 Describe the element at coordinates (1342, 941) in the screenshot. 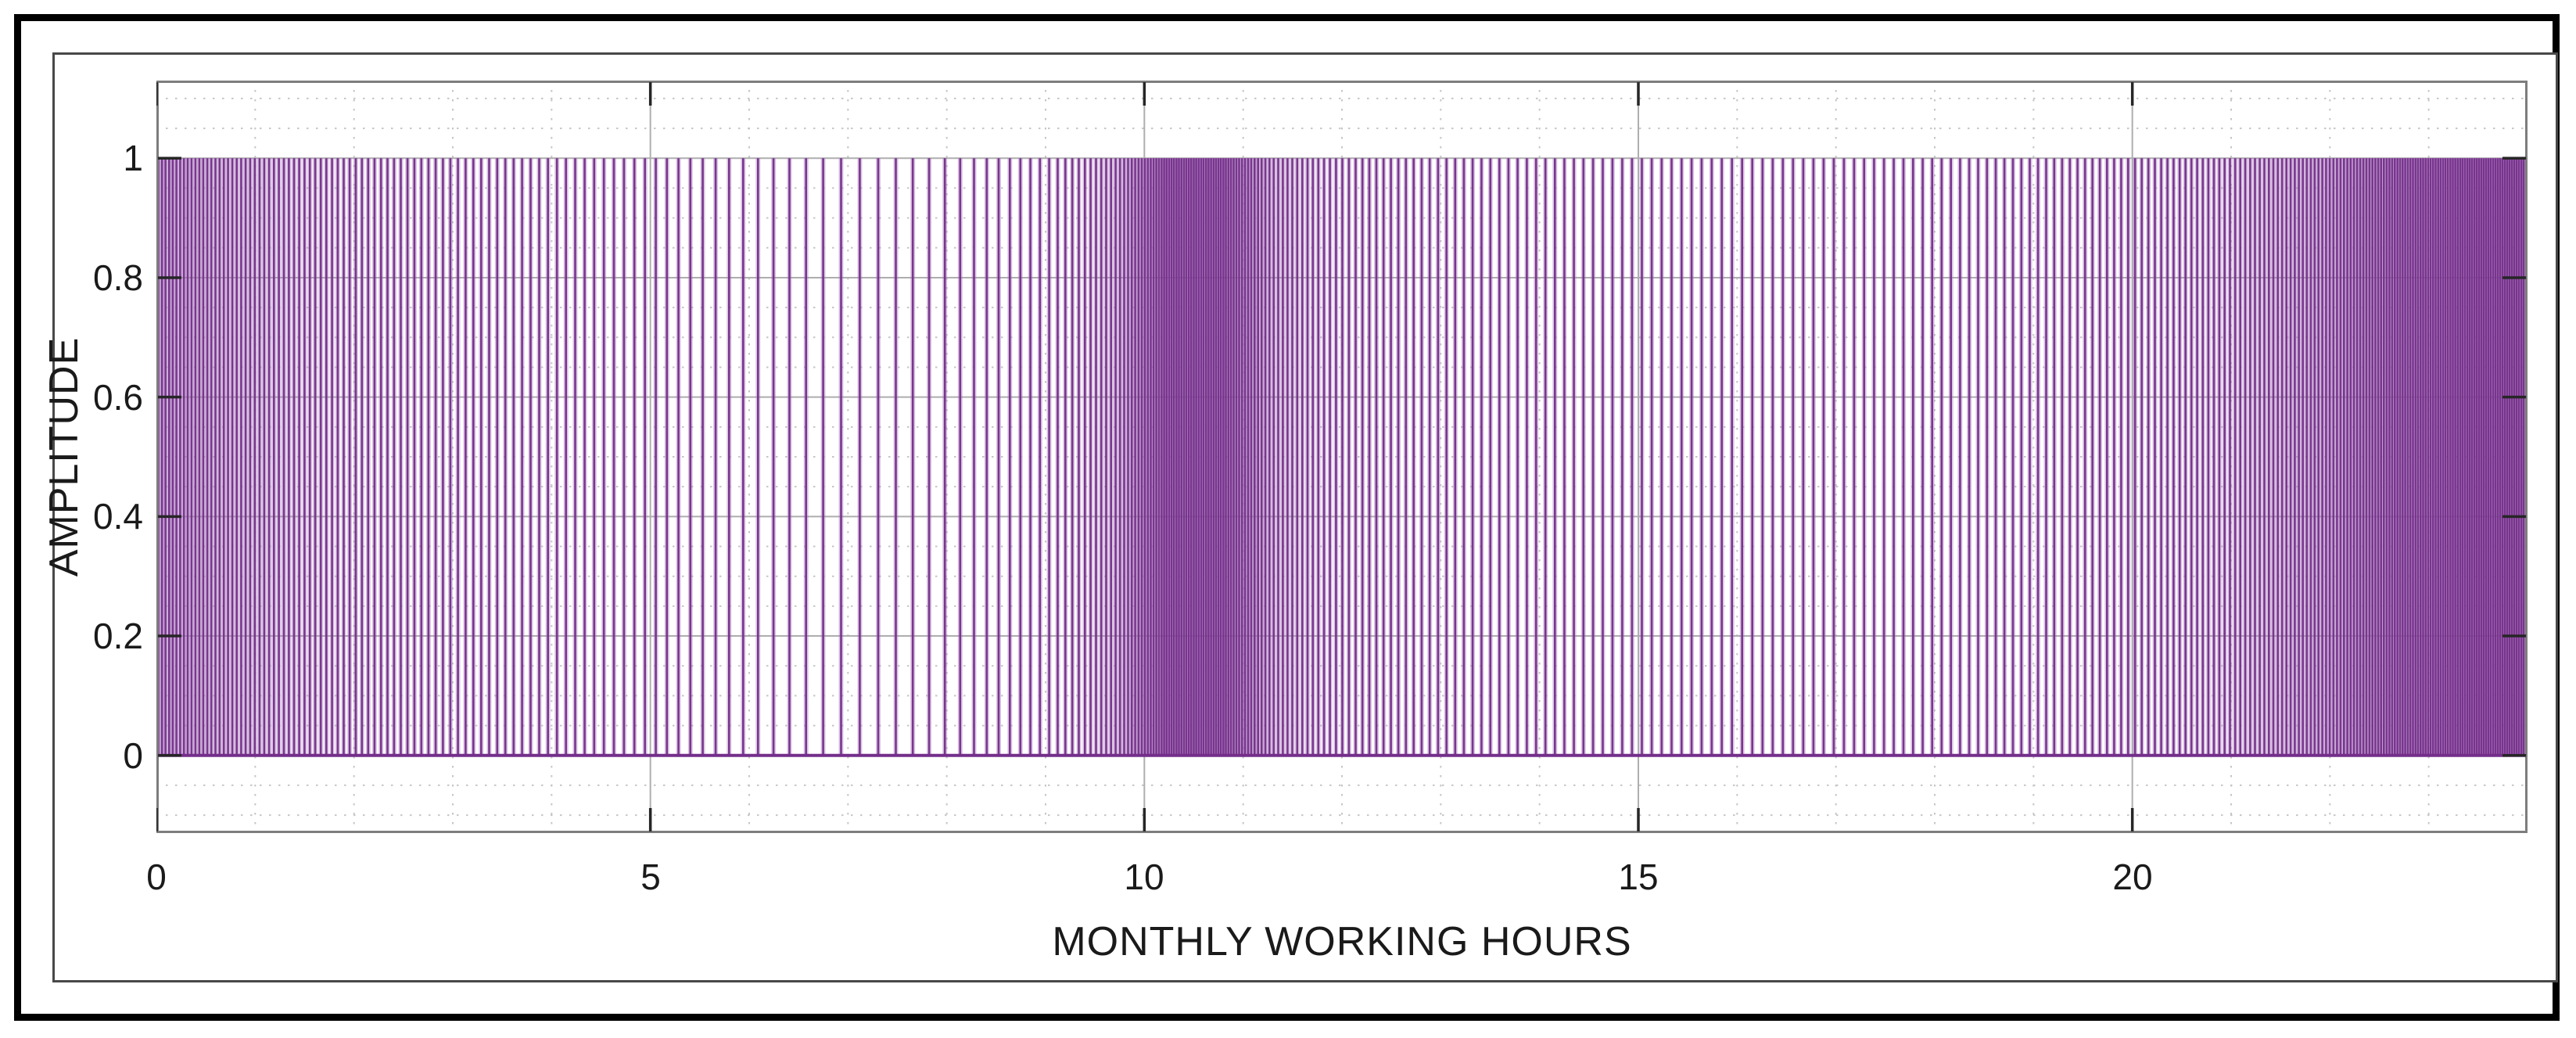

I see `x-axis-title: MONTHLY WORKING HOURS` at that location.